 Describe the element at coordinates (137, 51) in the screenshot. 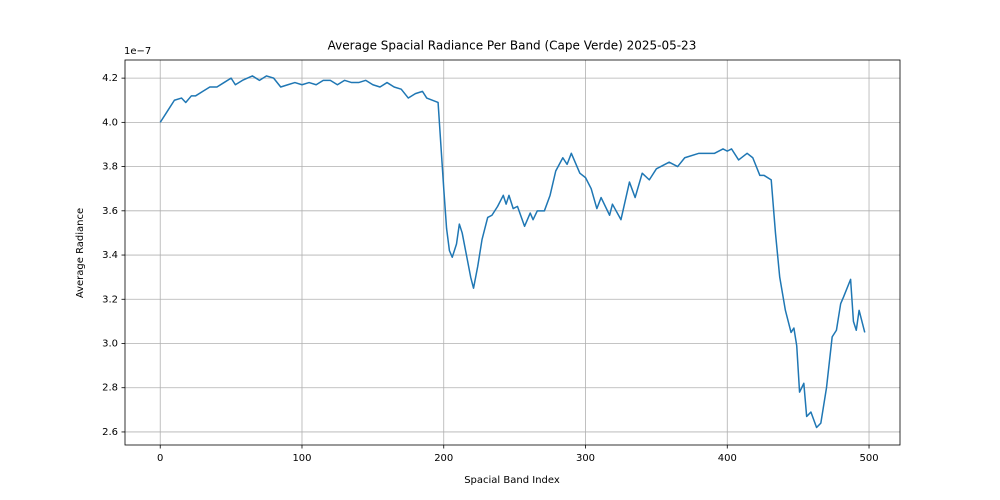

I see `y-offset-label: 1e−7` at that location.